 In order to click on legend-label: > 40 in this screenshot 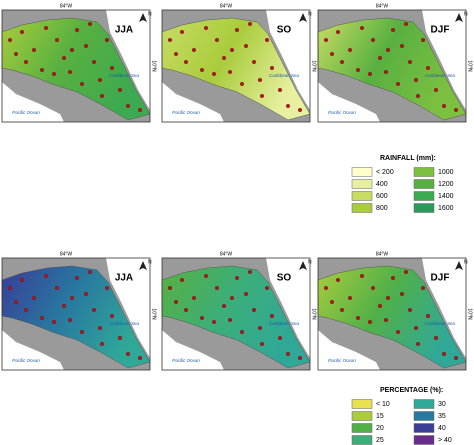, I will do `click(445, 440)`.